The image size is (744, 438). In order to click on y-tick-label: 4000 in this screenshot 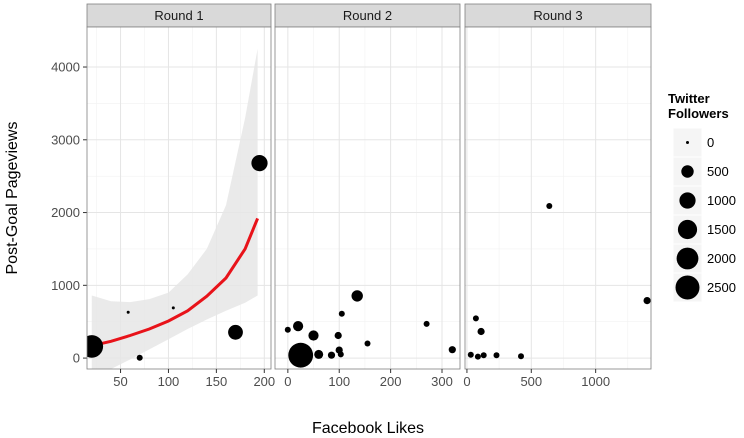, I will do `click(65, 67)`.